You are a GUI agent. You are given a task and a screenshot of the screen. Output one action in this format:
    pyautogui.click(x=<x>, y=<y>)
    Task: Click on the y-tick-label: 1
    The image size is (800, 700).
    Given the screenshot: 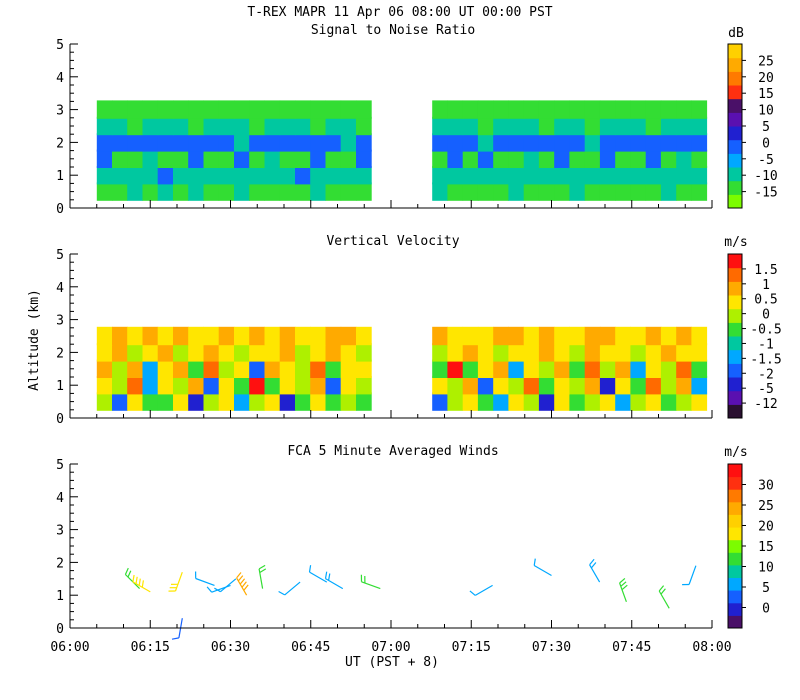 What is the action you would take?
    pyautogui.click(x=60, y=596)
    